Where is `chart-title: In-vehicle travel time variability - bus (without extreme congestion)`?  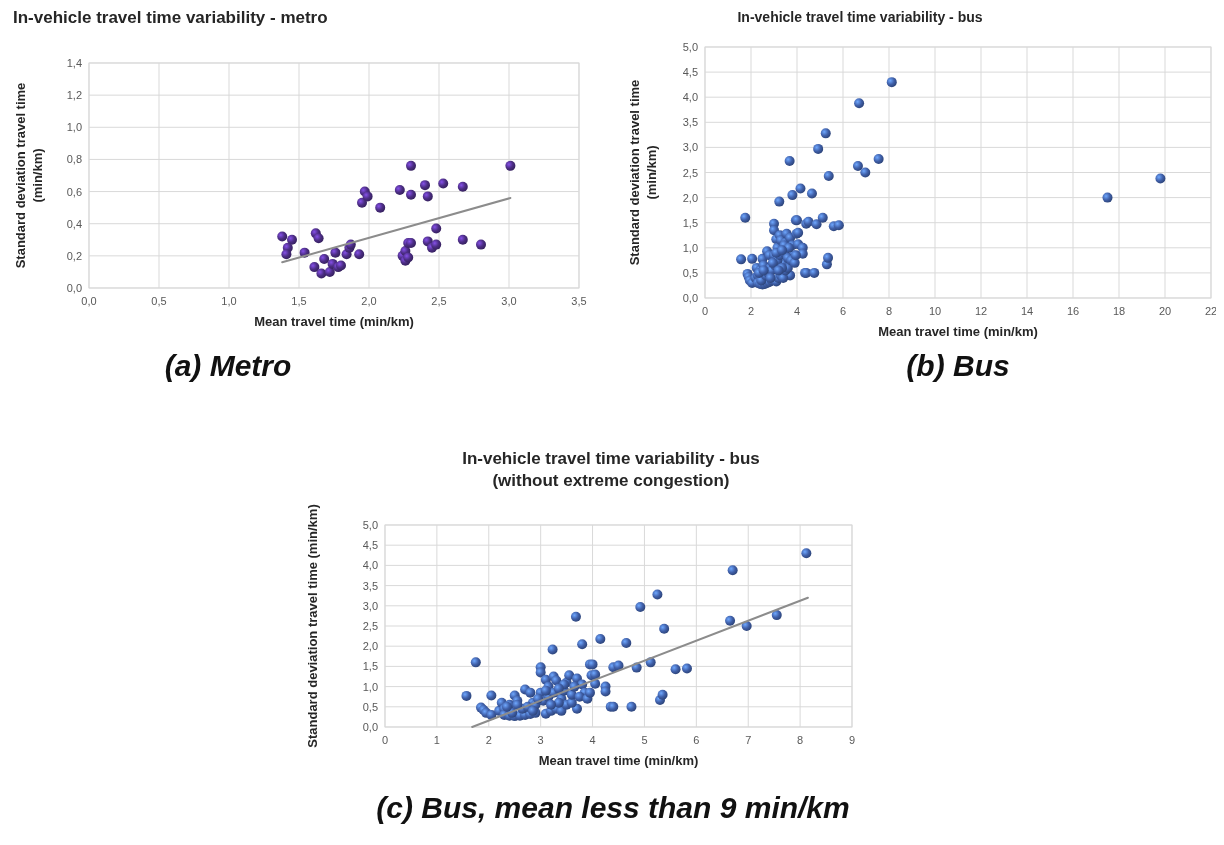 chart-title: In-vehicle travel time variability - bus (without extreme congestion) is located at coordinates (611, 469).